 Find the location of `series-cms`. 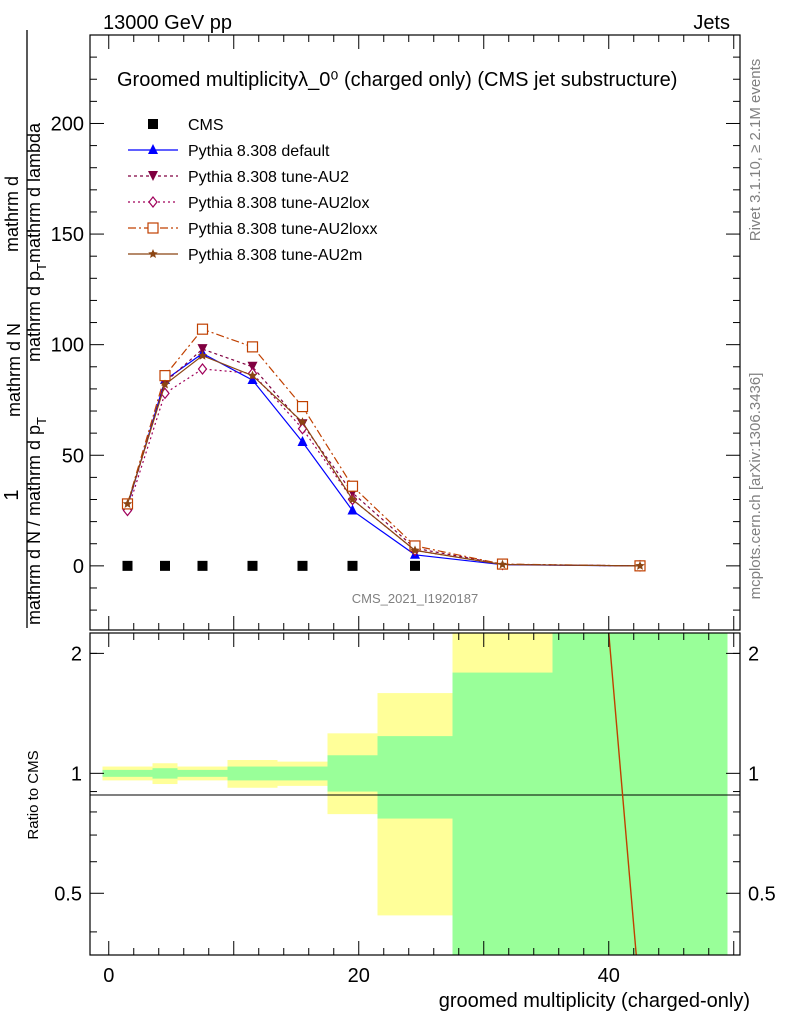

series-cms is located at coordinates (271, 565).